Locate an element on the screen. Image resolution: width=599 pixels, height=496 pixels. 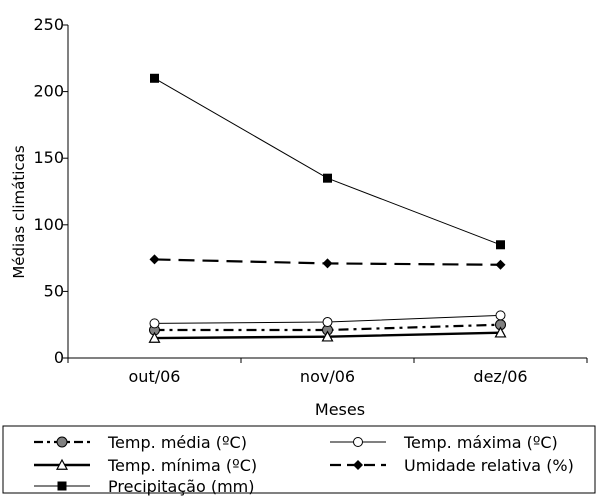
legend-label: Umidade relativa (%) is located at coordinates (489, 465).